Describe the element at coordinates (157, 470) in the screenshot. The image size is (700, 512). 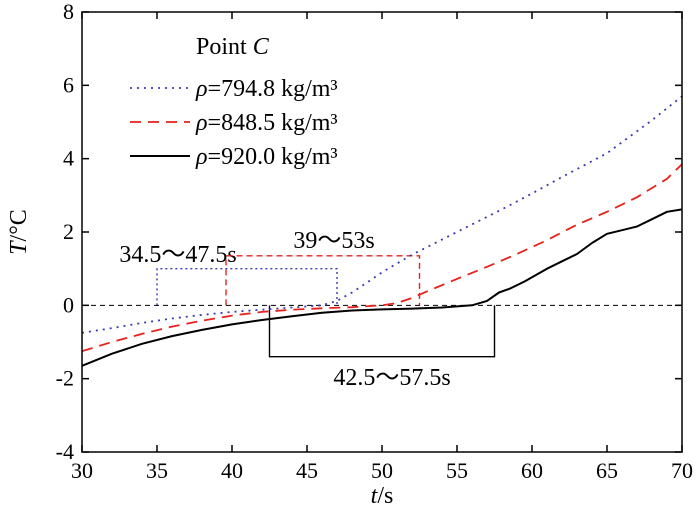
I see `x-tick-label: 35` at that location.